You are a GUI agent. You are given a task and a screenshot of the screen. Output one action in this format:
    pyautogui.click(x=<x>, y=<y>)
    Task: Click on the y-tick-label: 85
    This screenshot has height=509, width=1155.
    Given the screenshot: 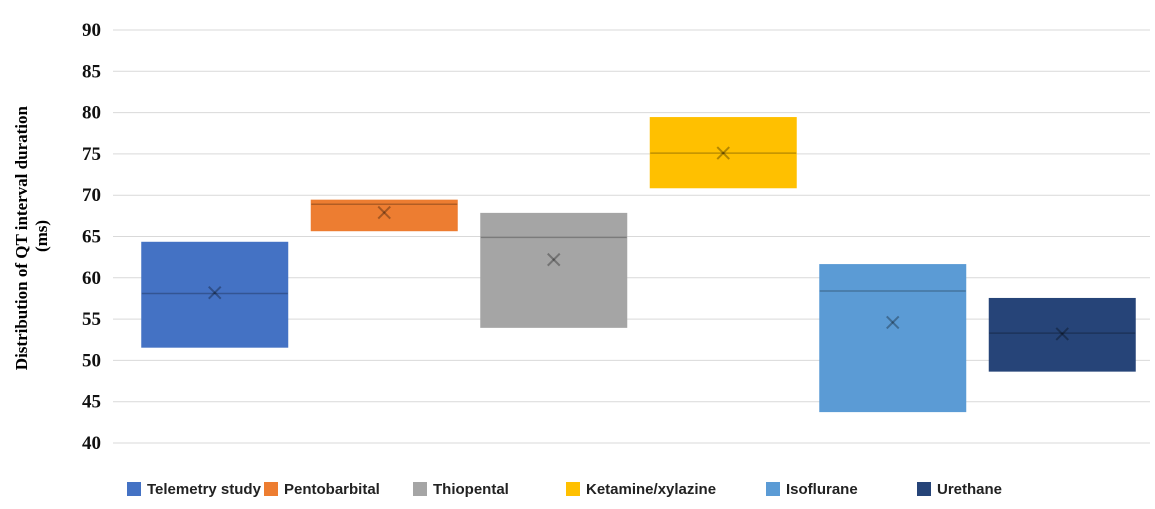 What is the action you would take?
    pyautogui.click(x=91, y=71)
    